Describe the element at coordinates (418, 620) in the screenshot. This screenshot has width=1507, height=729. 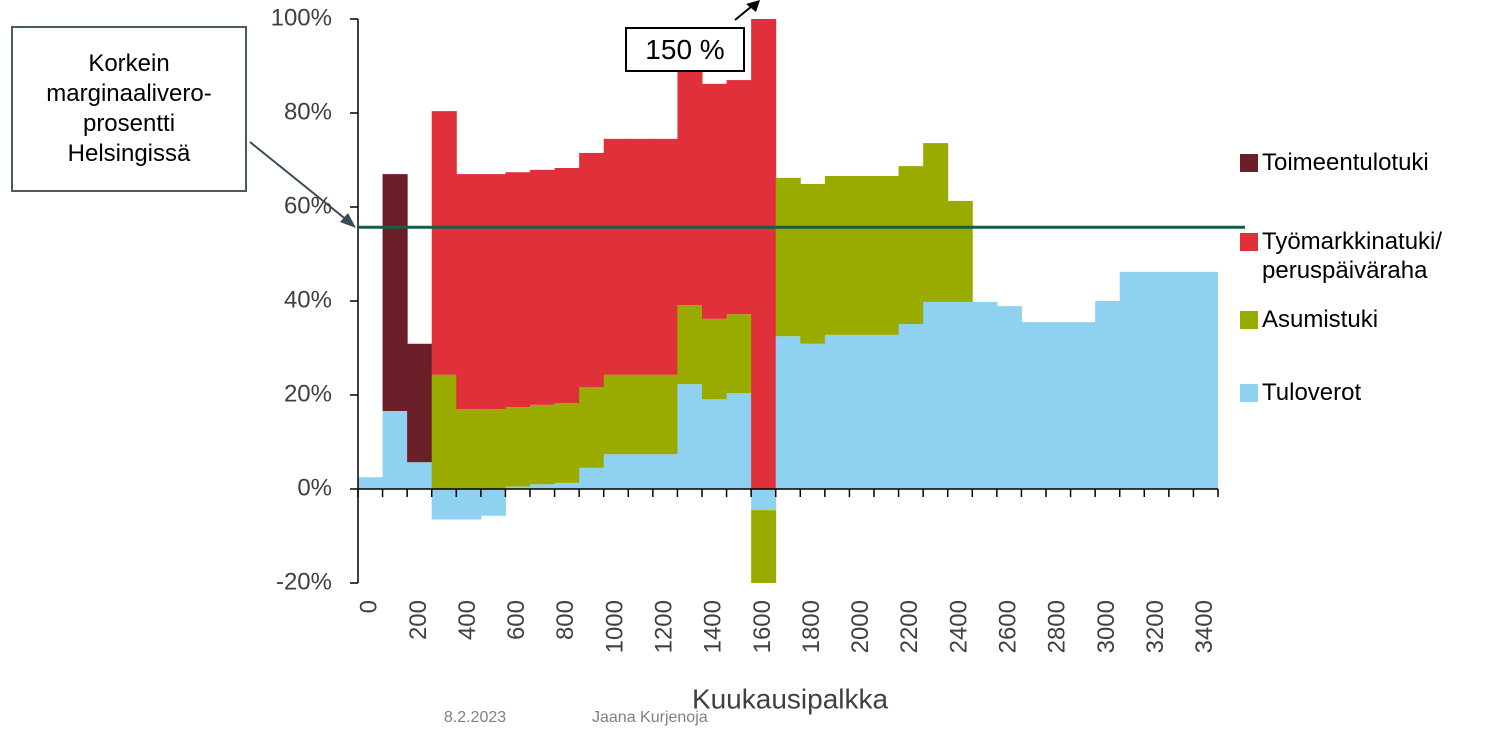
I see `x-tick-label: 200` at that location.